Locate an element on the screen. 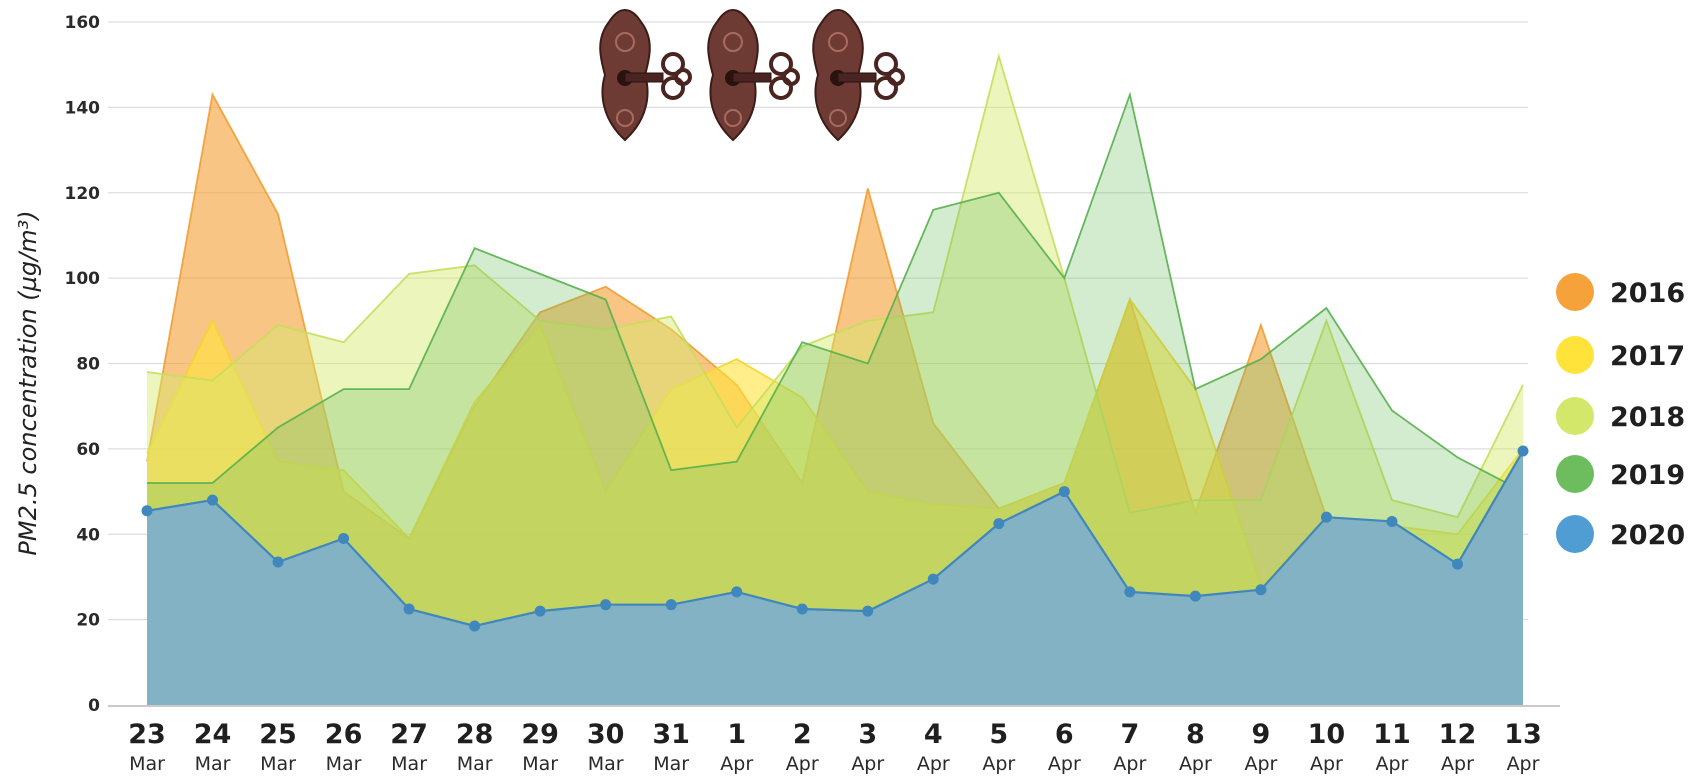  y-tick-label: 100 is located at coordinates (83, 279).